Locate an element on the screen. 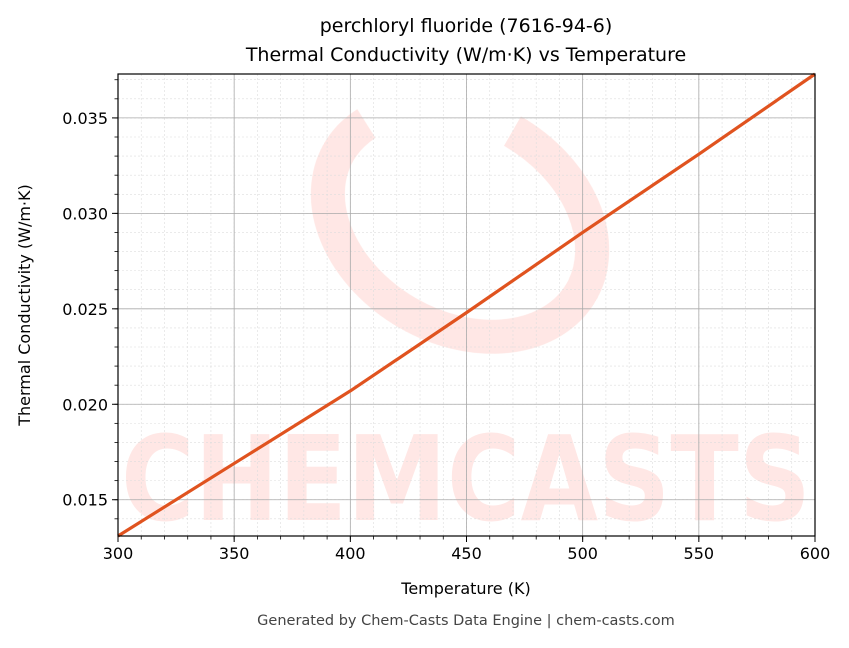 The height and width of the screenshot is (648, 849). y-tick-label: 0.015 is located at coordinates (85, 500).